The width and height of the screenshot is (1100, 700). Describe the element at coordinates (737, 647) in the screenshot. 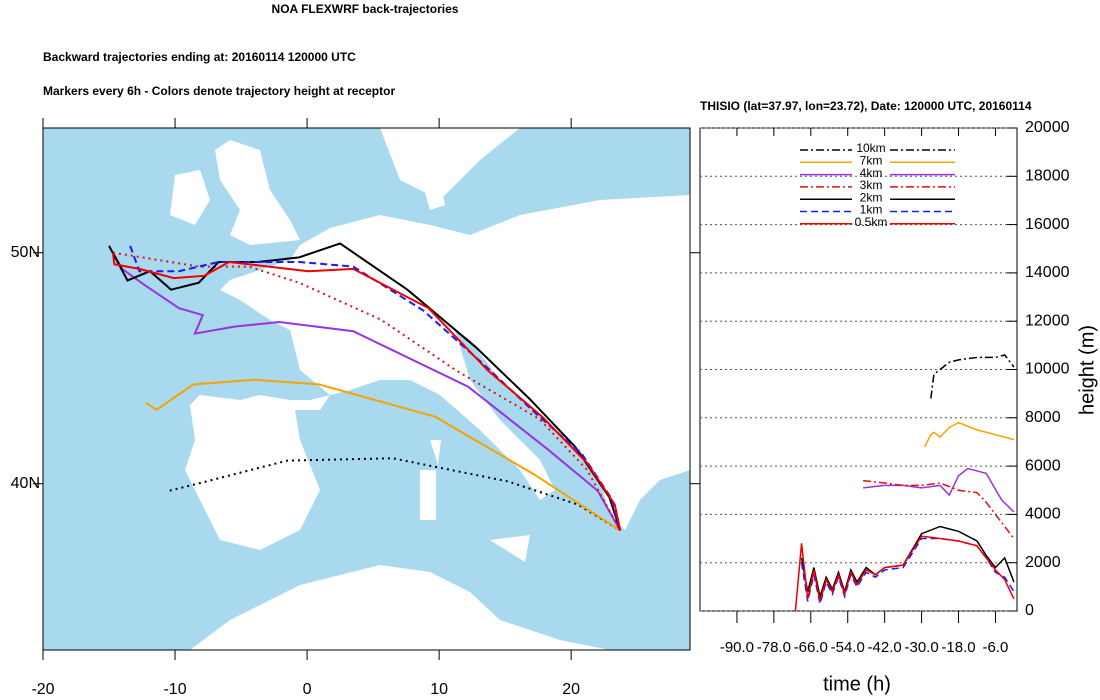

I see `x-tick-label: -90.0` at that location.